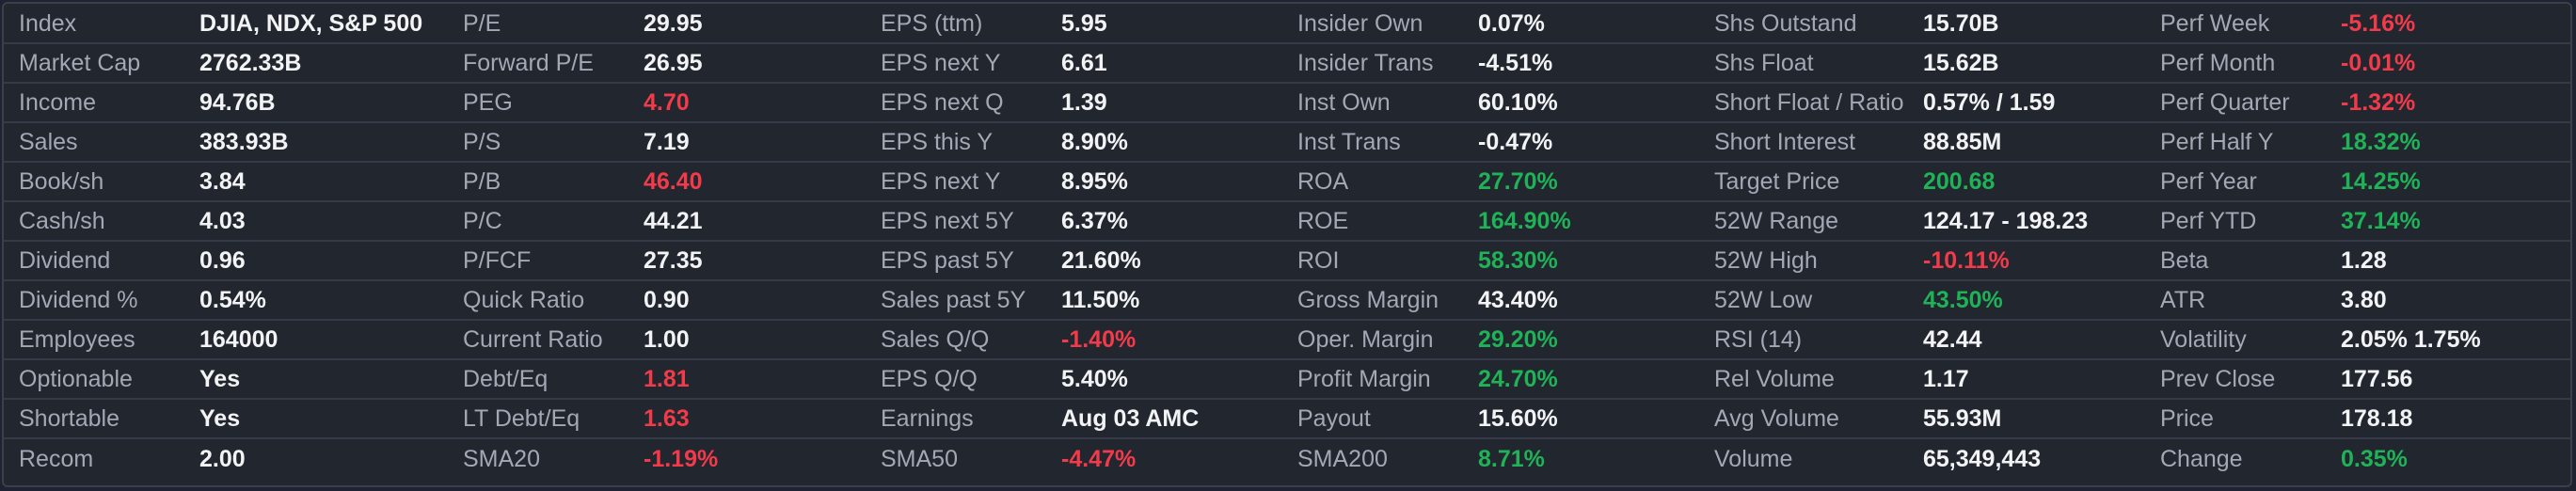 This screenshot has height=491, width=2576. I want to click on metric-value: 1.17, so click(2034, 380).